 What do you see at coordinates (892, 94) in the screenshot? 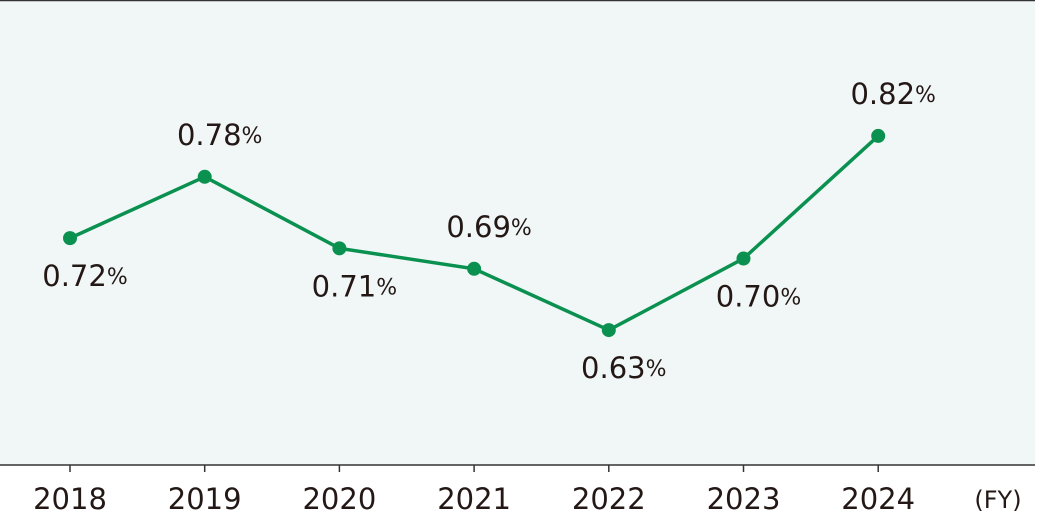
I see `value-label: 0.82%` at bounding box center [892, 94].